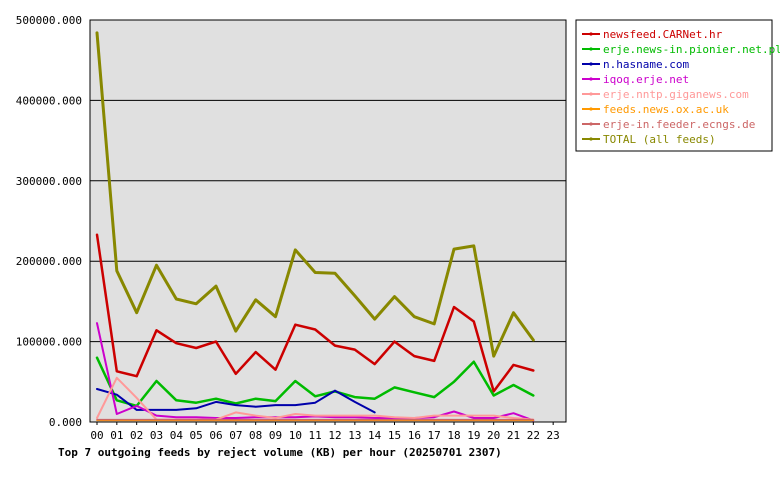  I want to click on x-tick-label: 02, so click(136, 435).